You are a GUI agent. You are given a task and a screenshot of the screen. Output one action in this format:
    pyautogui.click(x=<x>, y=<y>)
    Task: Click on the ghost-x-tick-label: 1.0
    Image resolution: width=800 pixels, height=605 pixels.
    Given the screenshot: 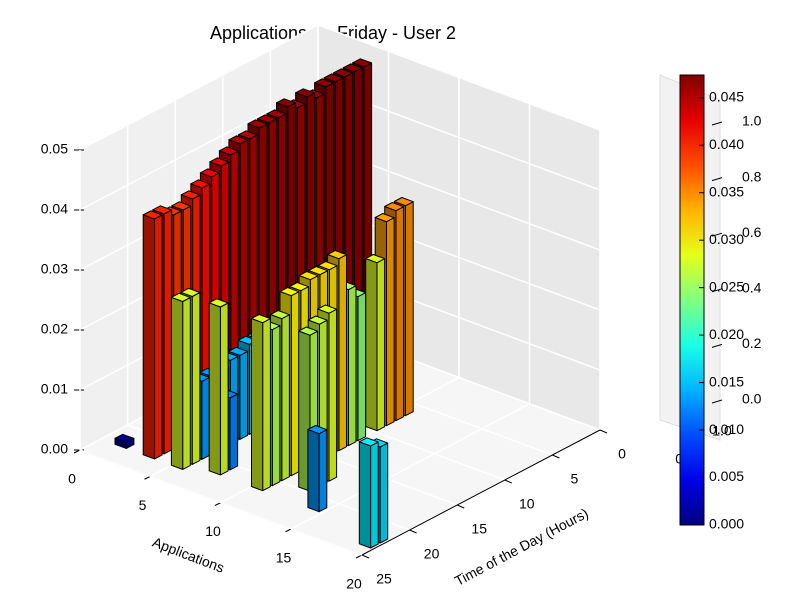 What is the action you would take?
    pyautogui.click(x=722, y=431)
    